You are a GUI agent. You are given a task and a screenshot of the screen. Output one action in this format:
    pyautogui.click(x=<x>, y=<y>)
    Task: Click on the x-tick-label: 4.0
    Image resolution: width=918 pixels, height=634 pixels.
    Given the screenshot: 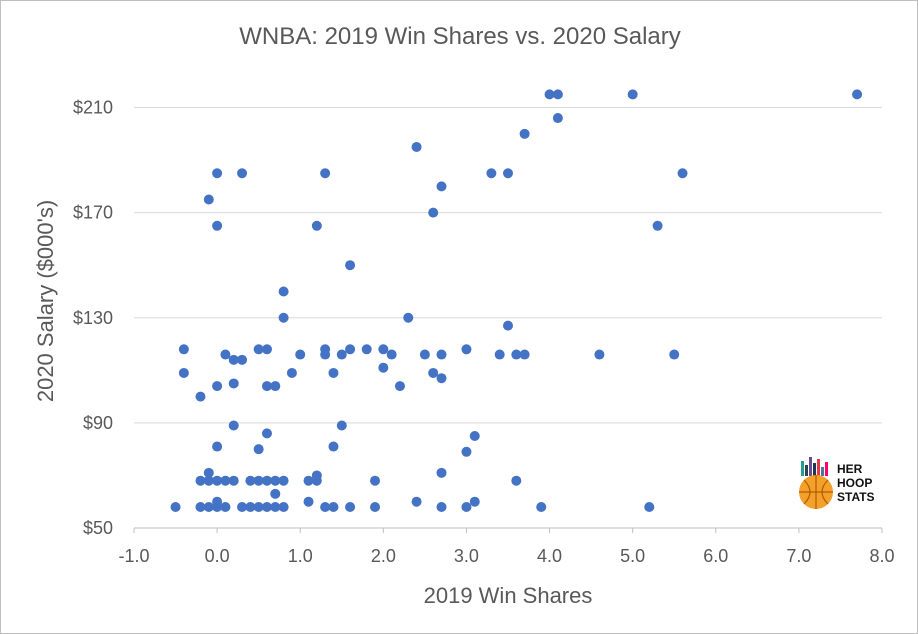 What is the action you would take?
    pyautogui.click(x=549, y=556)
    